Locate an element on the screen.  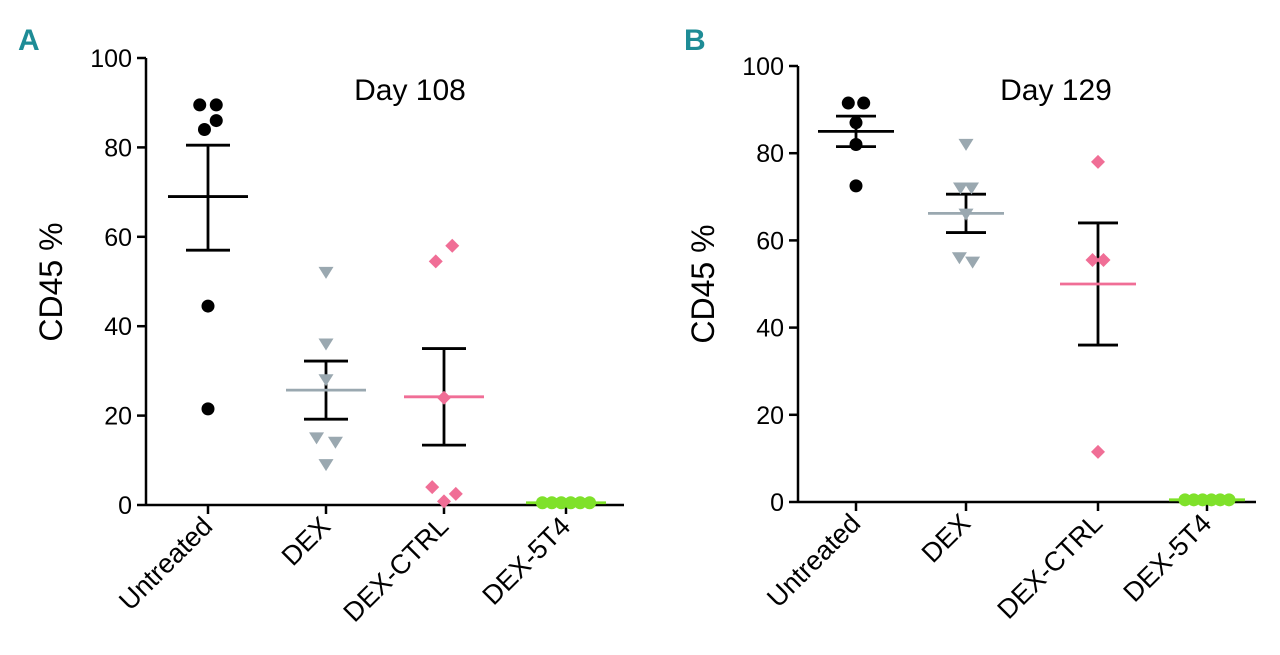
panel-letter: A is located at coordinates (29, 40).